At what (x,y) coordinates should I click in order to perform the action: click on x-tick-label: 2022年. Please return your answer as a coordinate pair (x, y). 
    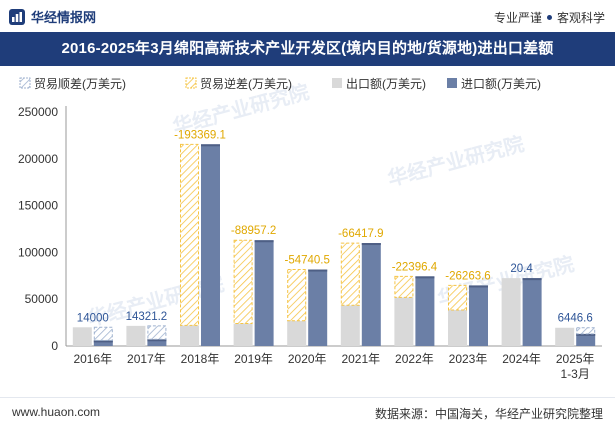
    Looking at the image, I should click on (414, 359).